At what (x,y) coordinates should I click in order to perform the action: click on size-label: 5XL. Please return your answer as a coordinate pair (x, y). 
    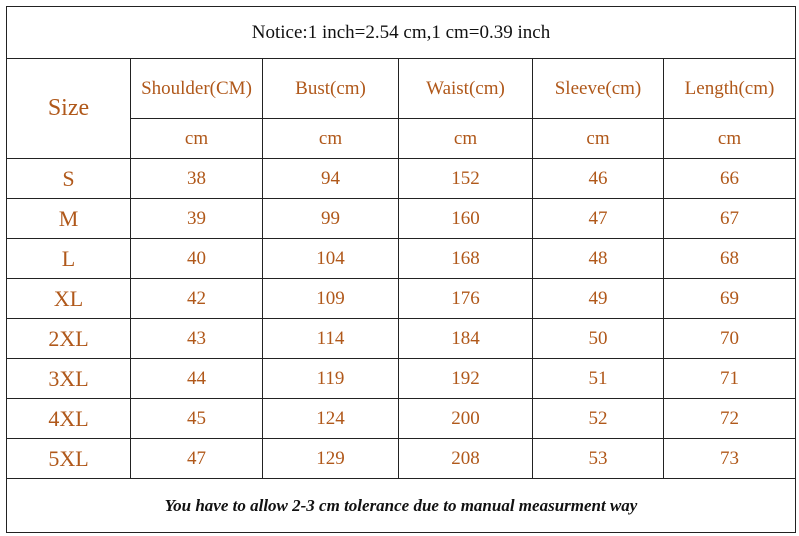
    Looking at the image, I should click on (68, 458).